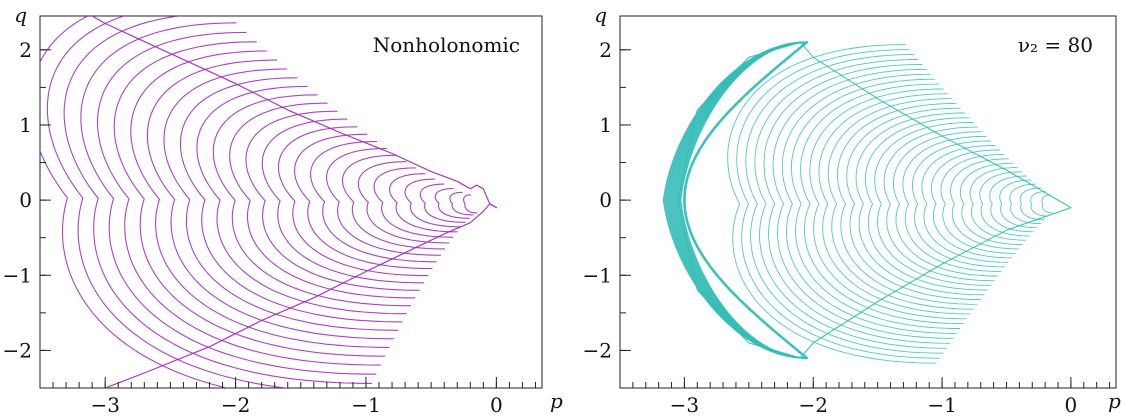  I want to click on y-tick-label: 2, so click(25, 50).